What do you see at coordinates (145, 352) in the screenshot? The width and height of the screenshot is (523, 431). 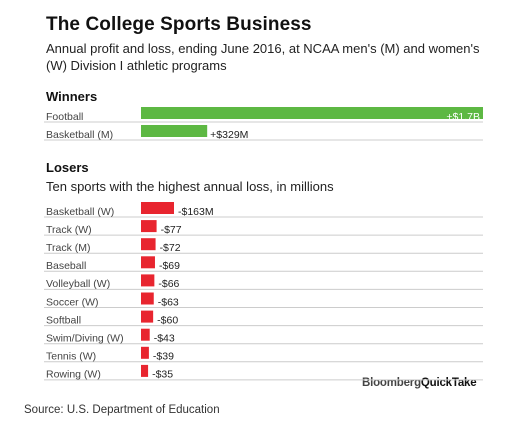 I see `bar-tennis-w` at bounding box center [145, 352].